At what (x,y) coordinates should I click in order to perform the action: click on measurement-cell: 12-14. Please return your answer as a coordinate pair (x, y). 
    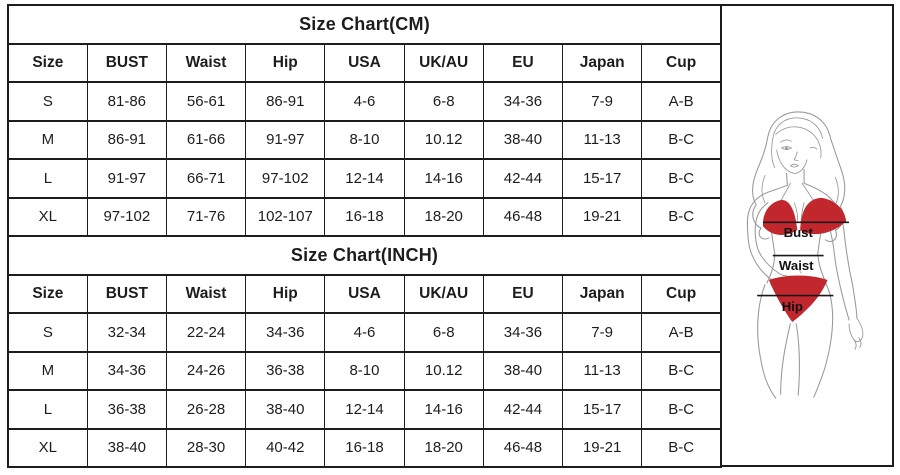
    Looking at the image, I should click on (364, 178).